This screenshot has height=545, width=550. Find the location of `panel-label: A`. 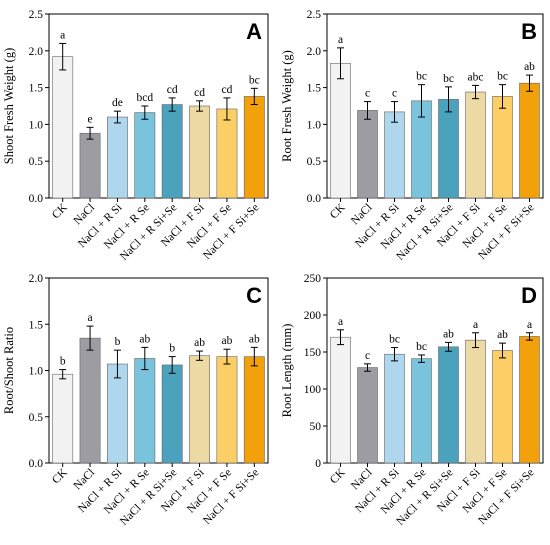

panel-label: A is located at coordinates (254, 31).